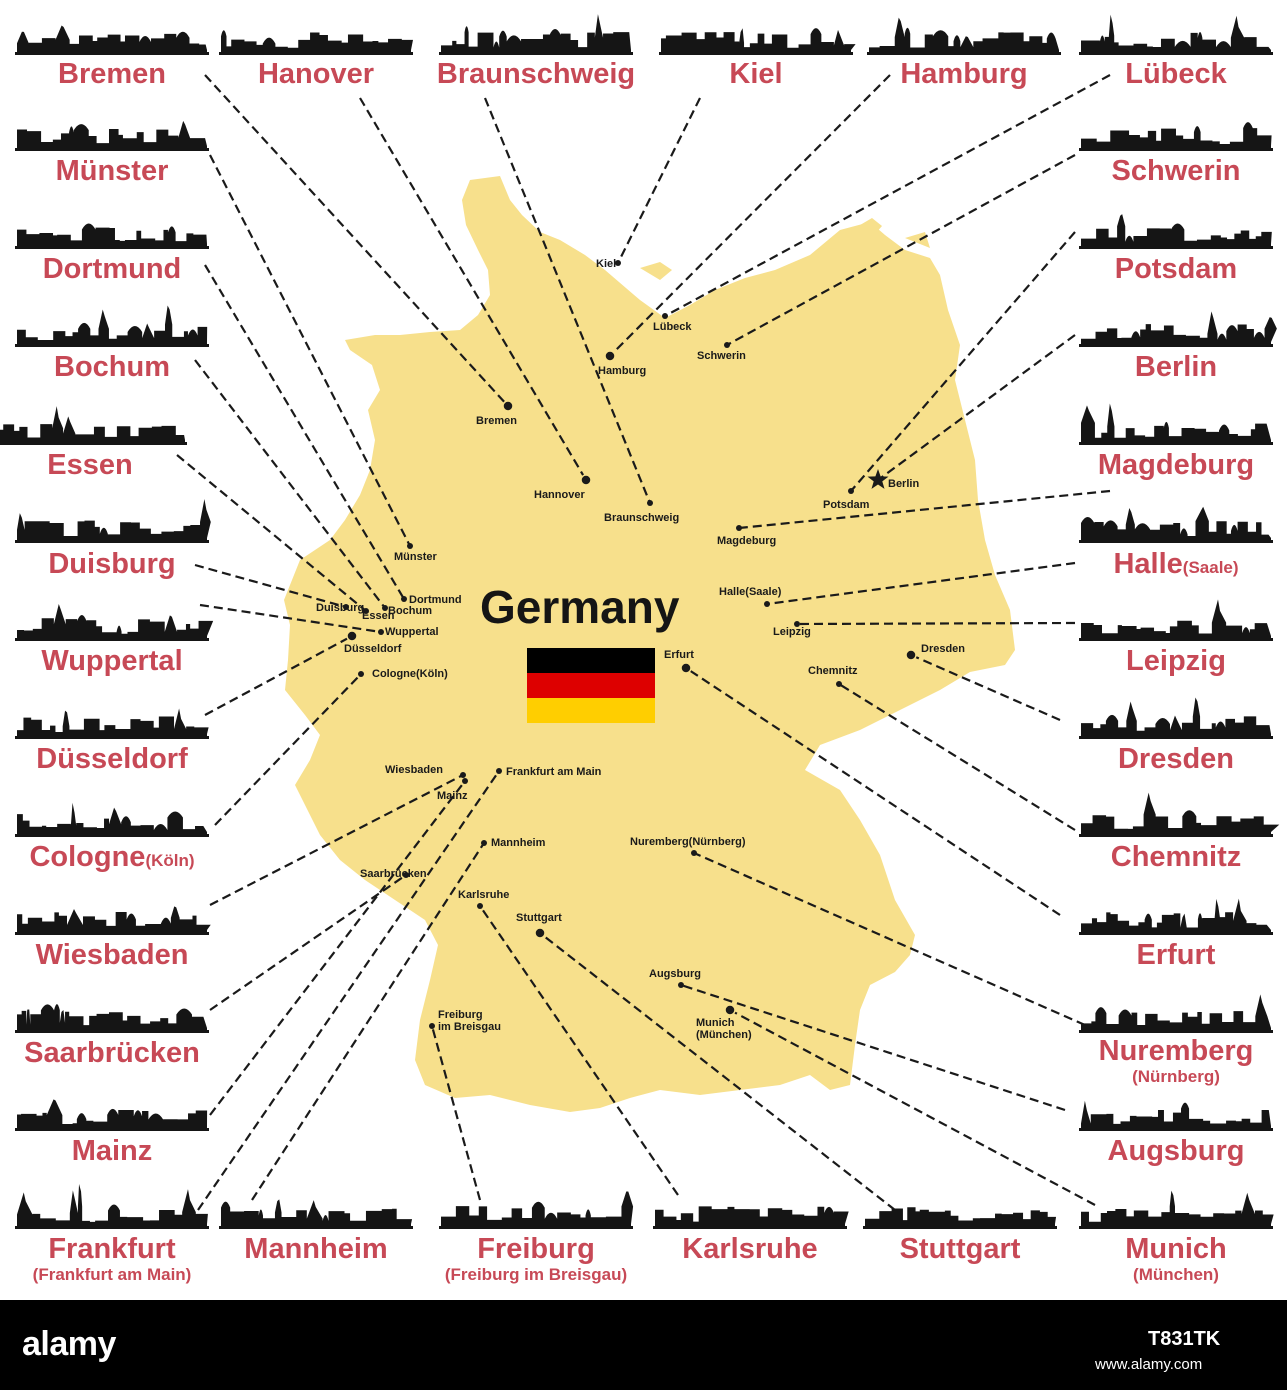 The height and width of the screenshot is (1390, 1287). I want to click on skyline-label-wiesbaden: Wiesbaden, so click(112, 955).